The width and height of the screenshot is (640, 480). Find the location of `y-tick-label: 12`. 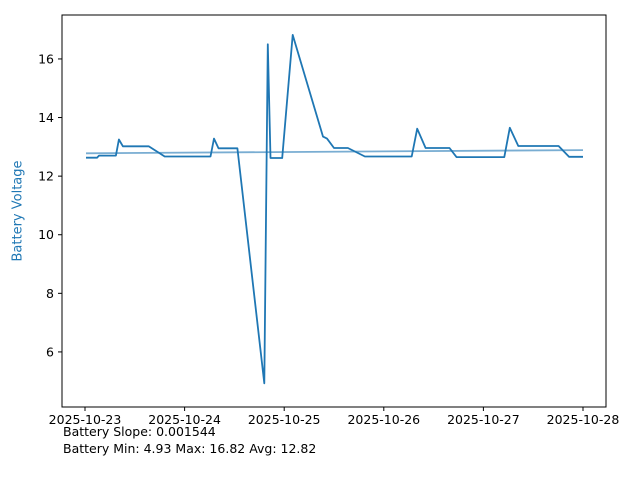

y-tick-label: 12 is located at coordinates (46, 176).